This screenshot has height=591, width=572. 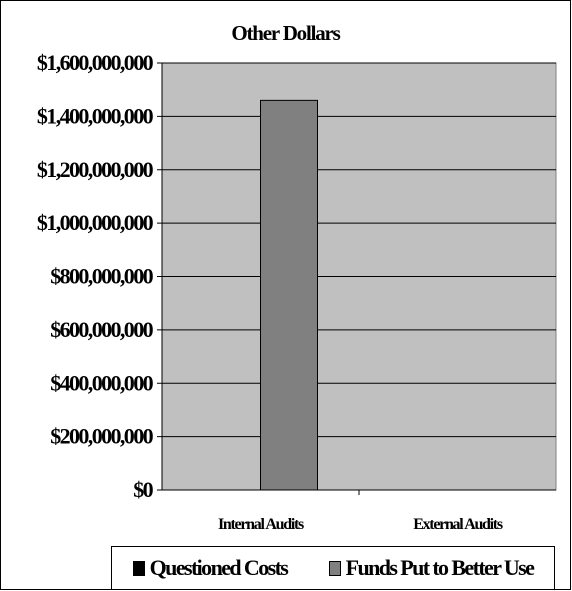 What do you see at coordinates (261, 524) in the screenshot?
I see `x-tick-label: Internal Audits` at bounding box center [261, 524].